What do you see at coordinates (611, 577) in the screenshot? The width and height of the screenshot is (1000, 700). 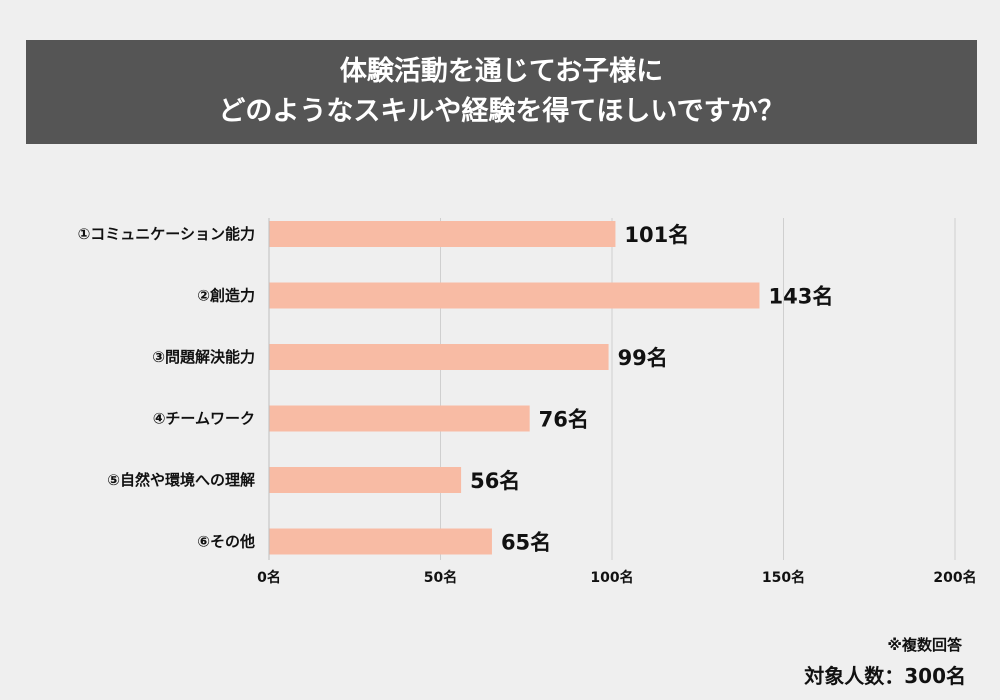 I see `x-tick-label: 100名` at bounding box center [611, 577].